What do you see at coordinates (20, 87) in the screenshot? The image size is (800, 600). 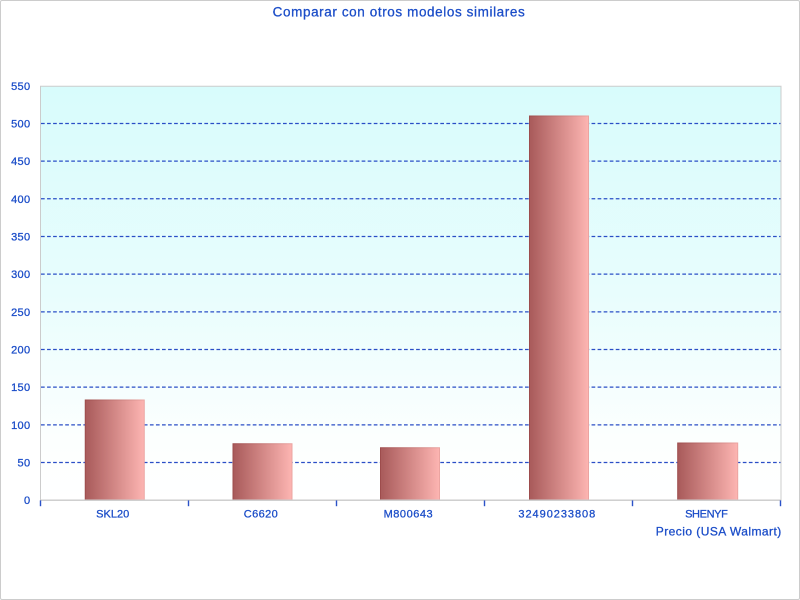 I see `svg-text: 550` at bounding box center [20, 87].